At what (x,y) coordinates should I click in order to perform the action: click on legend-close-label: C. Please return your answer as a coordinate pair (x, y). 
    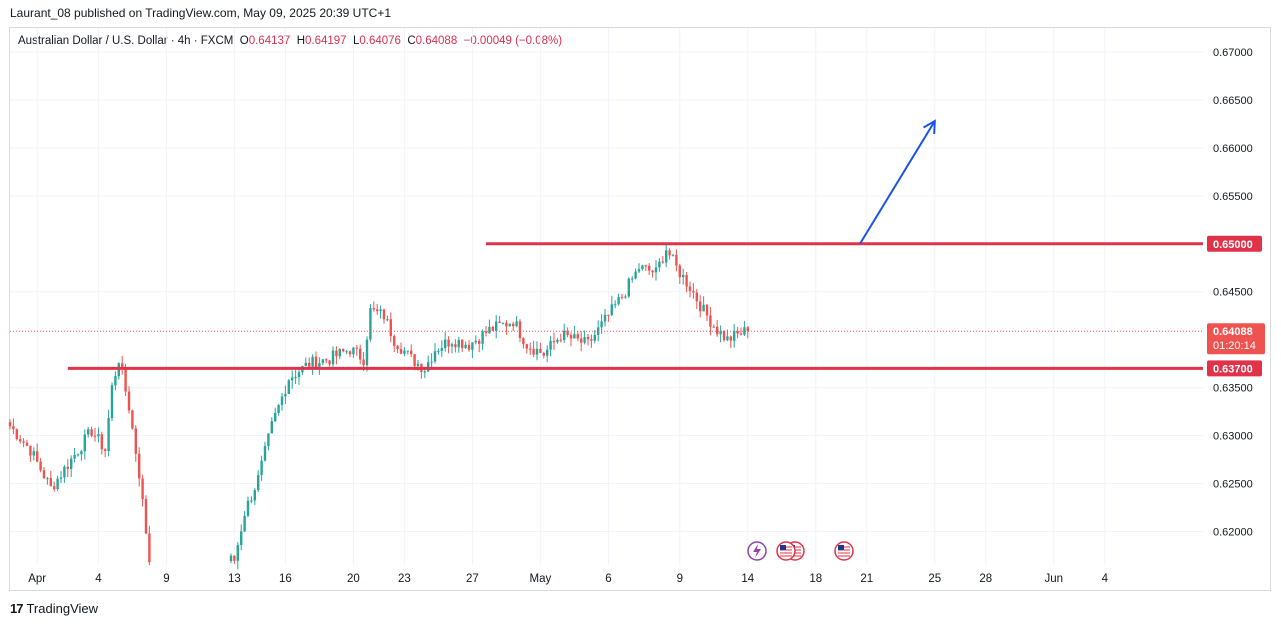
    Looking at the image, I should click on (411, 41).